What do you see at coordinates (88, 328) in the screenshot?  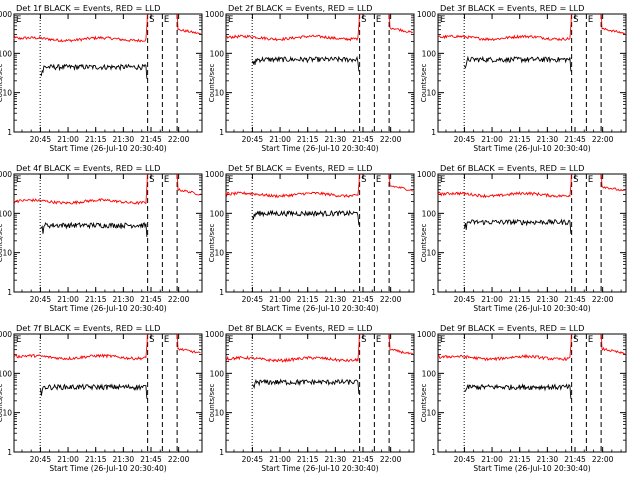 I see `chart-title: Det 7f BLACK = Events, RED = LLD` at bounding box center [88, 328].